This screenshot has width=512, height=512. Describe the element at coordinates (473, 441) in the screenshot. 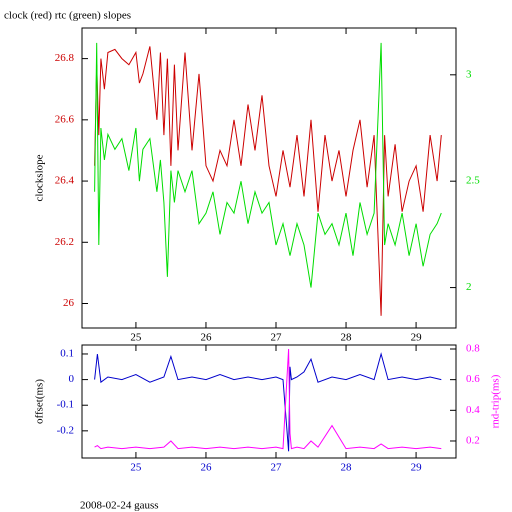

I see `y2-tick-label: 0.2` at that location.